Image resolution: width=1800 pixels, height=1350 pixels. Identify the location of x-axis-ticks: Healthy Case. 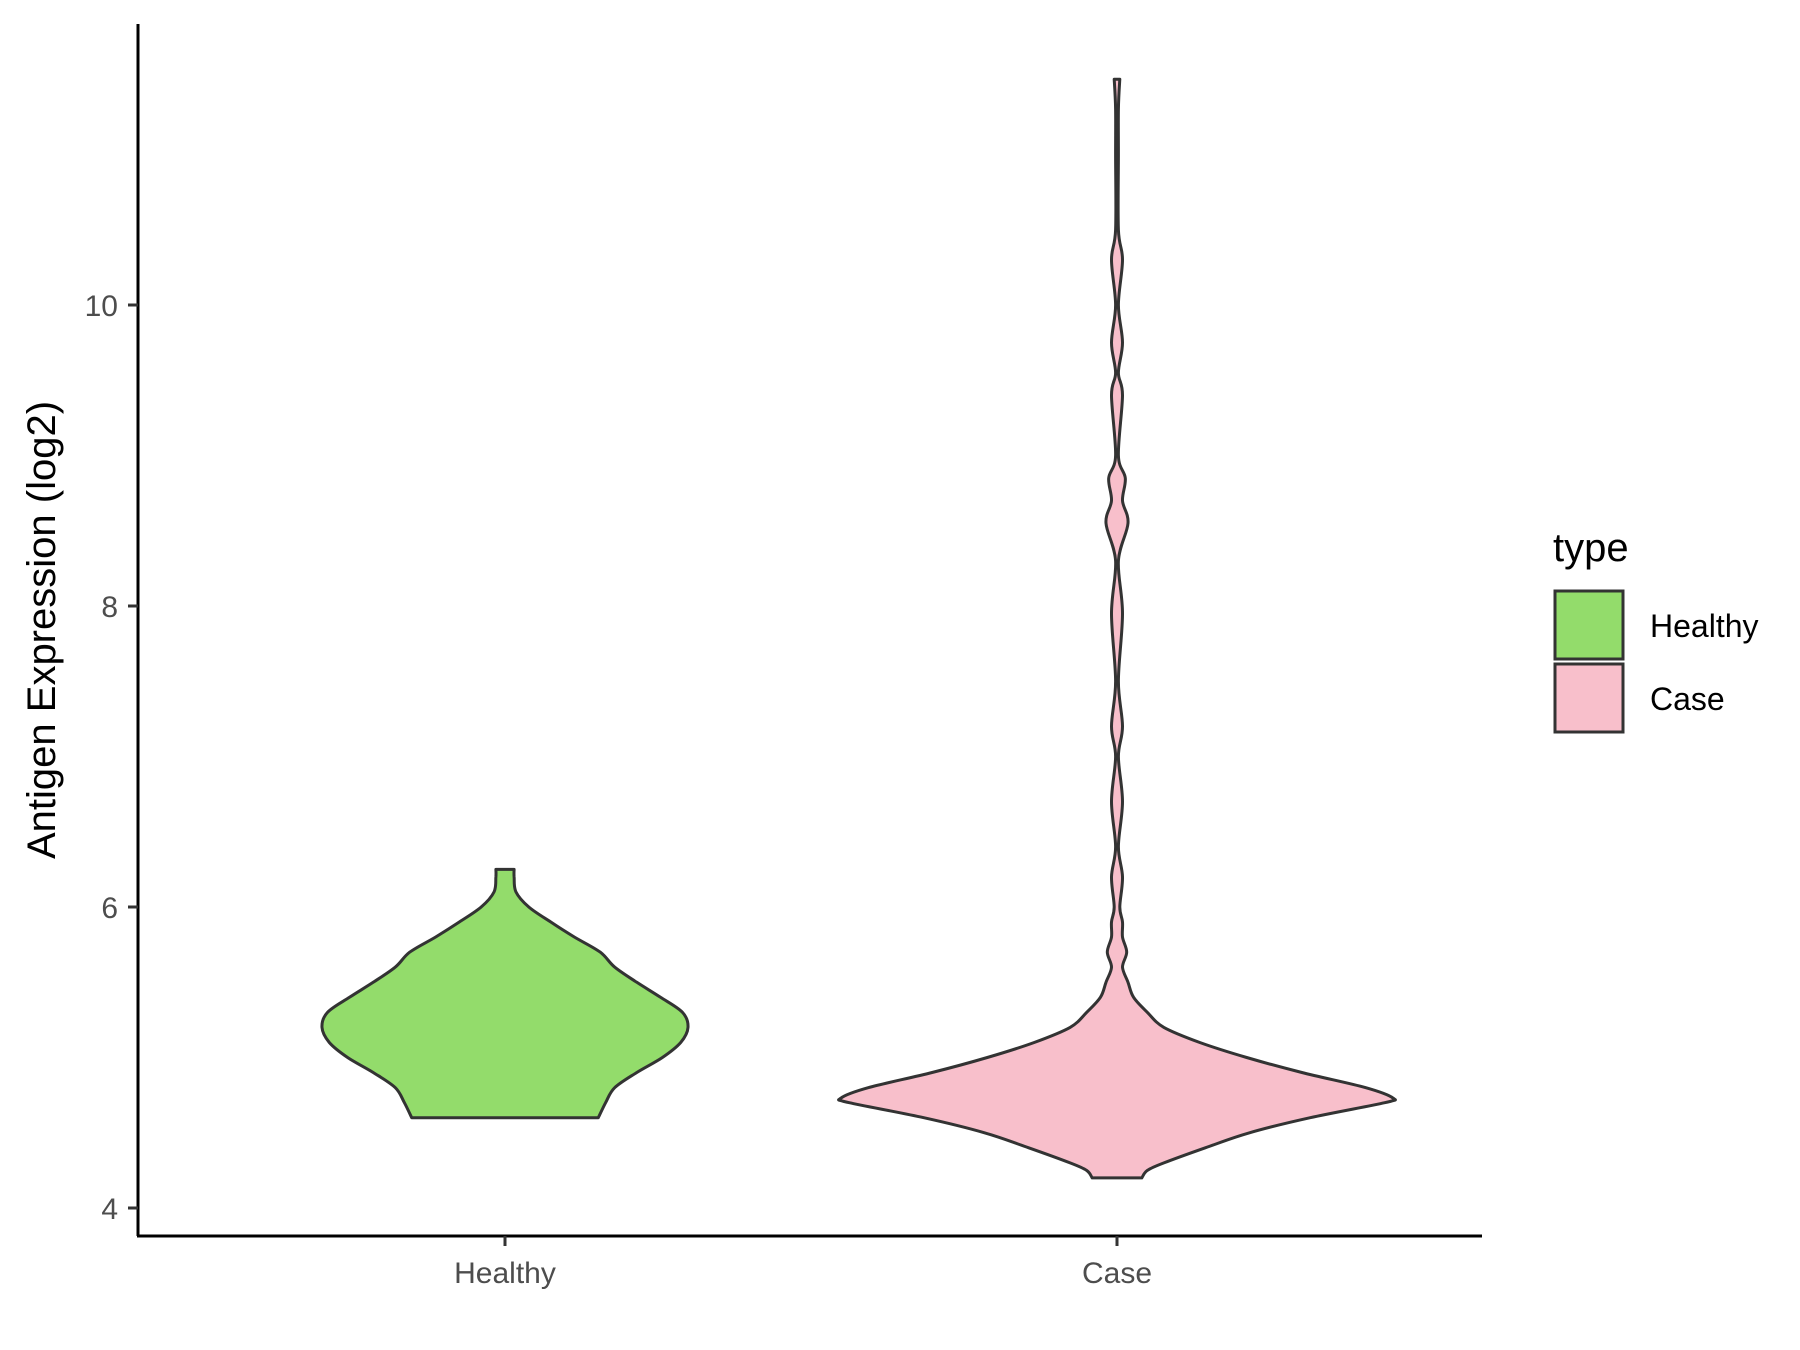
(803, 1263).